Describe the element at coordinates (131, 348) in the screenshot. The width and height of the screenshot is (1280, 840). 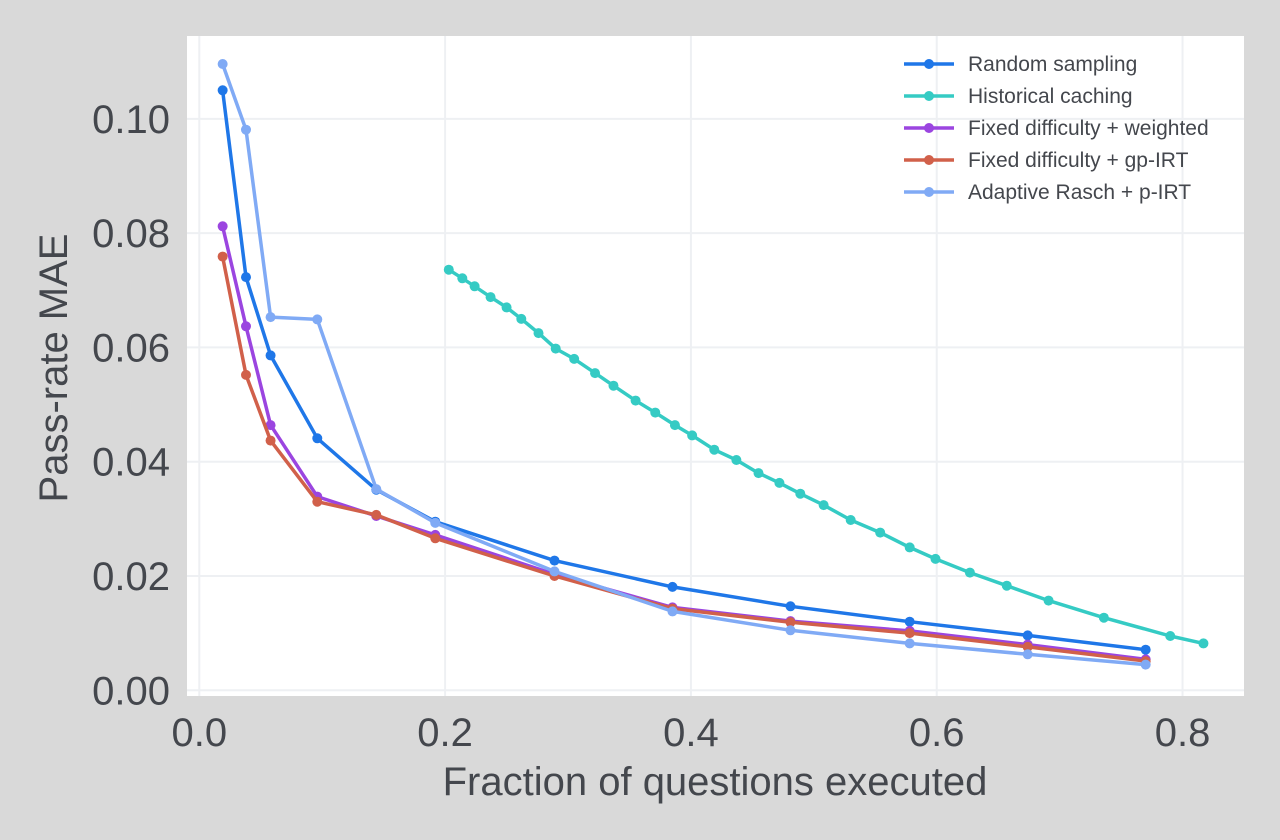
I see `y-tick-label: 0.06` at that location.